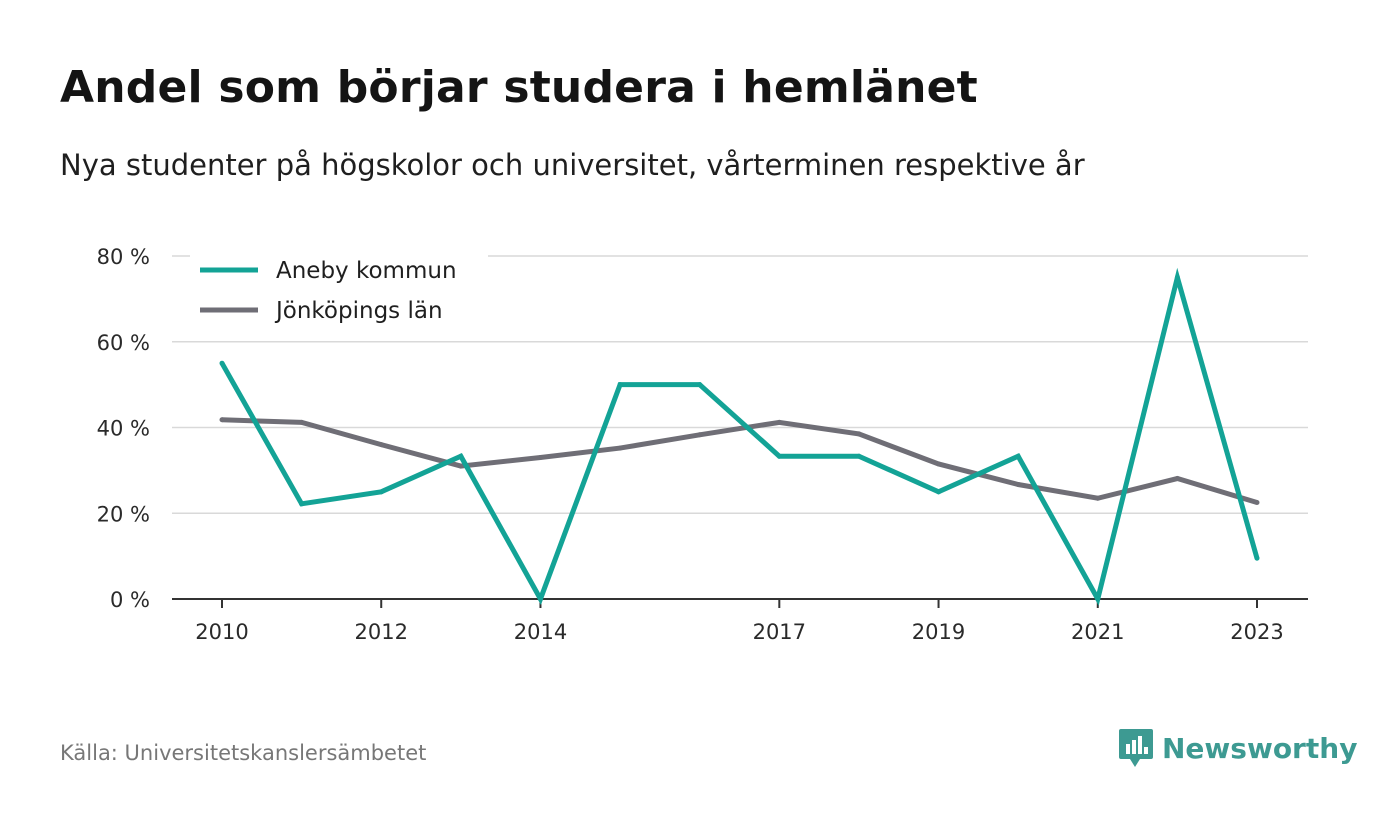 This screenshot has height=831, width=1400. What do you see at coordinates (779, 632) in the screenshot?
I see `x-tick-label: 2017` at bounding box center [779, 632].